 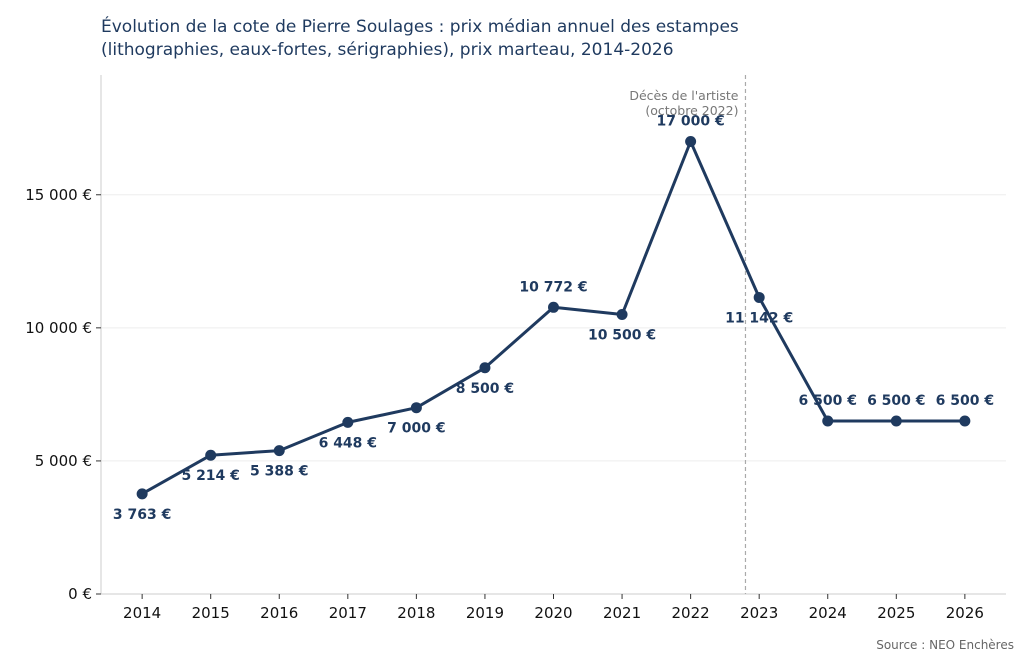 I want to click on data-point-2022, so click(x=691, y=142).